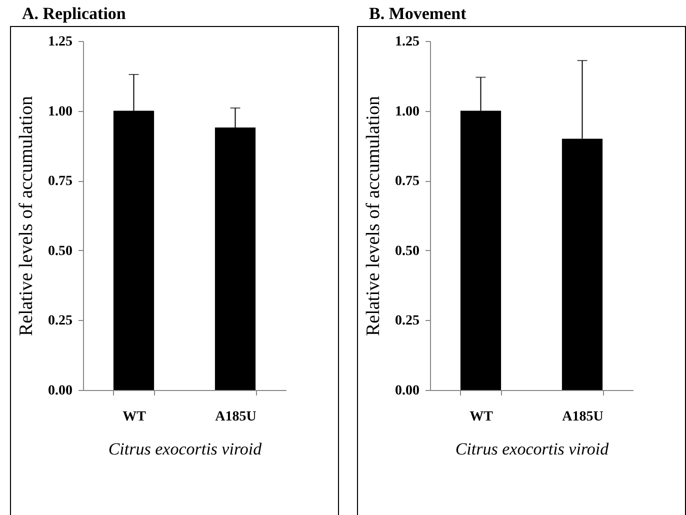 The width and height of the screenshot is (686, 515). Describe the element at coordinates (74, 14) in the screenshot. I see `chart-title: A. Replication` at that location.